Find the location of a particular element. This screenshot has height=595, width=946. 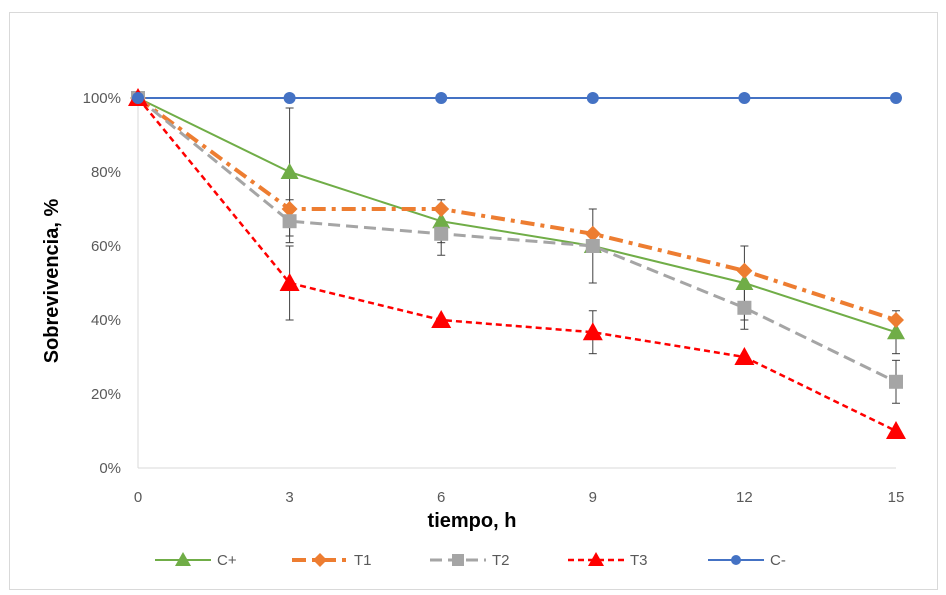

y-tick-label: 20% is located at coordinates (106, 394).